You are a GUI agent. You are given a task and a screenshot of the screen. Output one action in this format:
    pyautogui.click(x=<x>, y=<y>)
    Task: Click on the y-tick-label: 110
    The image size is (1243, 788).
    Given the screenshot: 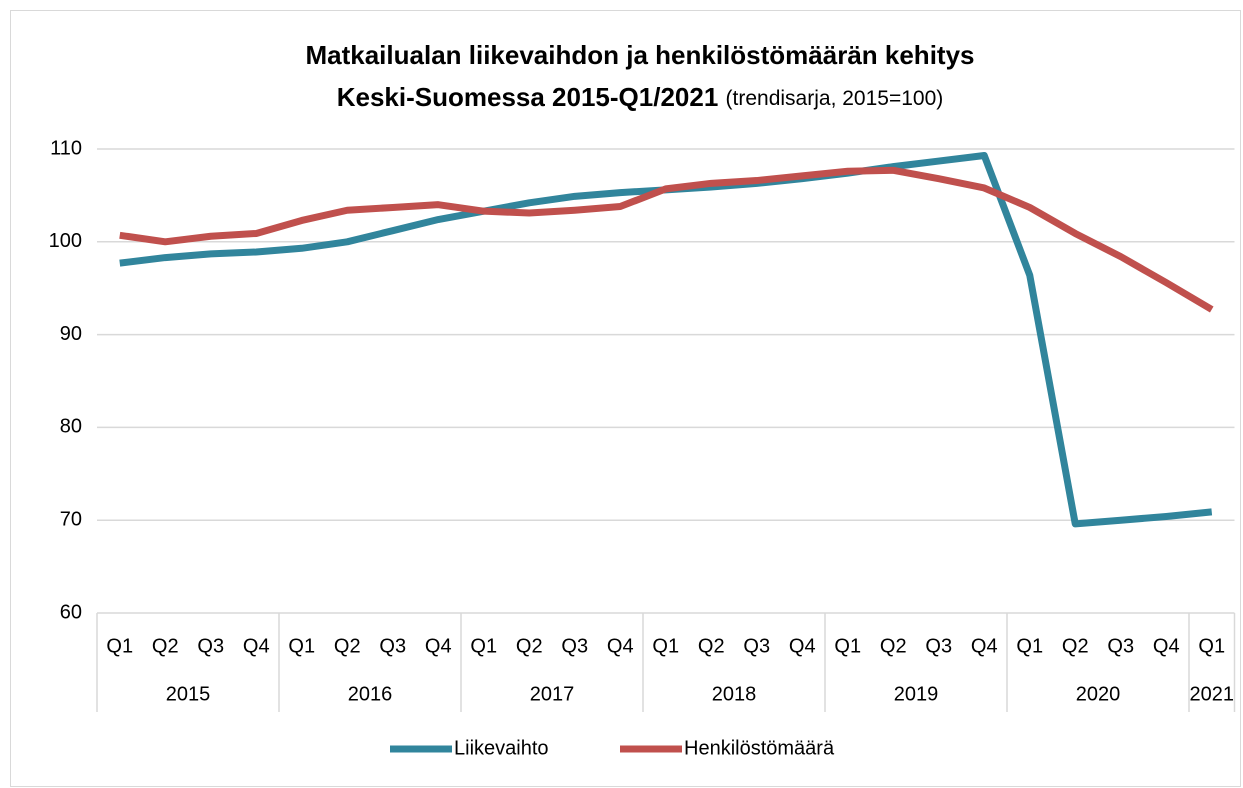 What is the action you would take?
    pyautogui.click(x=66, y=148)
    